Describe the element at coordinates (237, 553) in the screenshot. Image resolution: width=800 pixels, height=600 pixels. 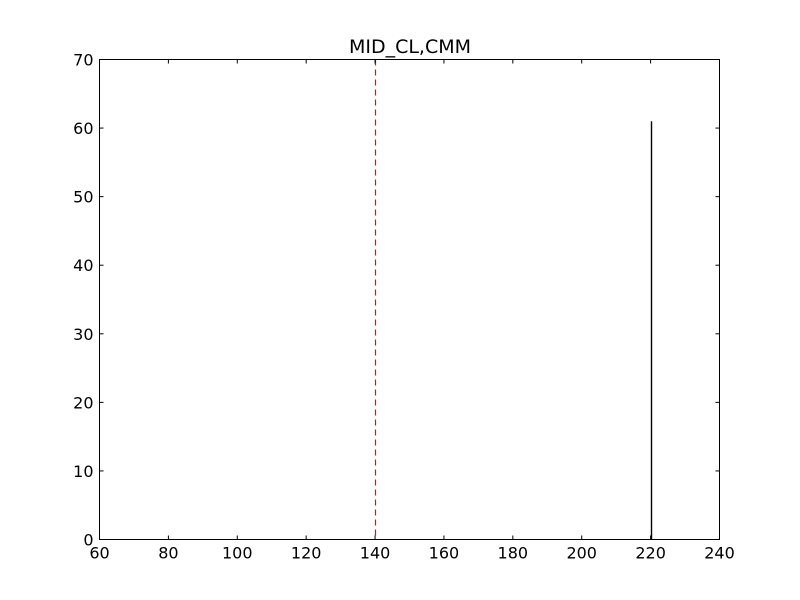
I see `x-tick-label-100: 100` at that location.